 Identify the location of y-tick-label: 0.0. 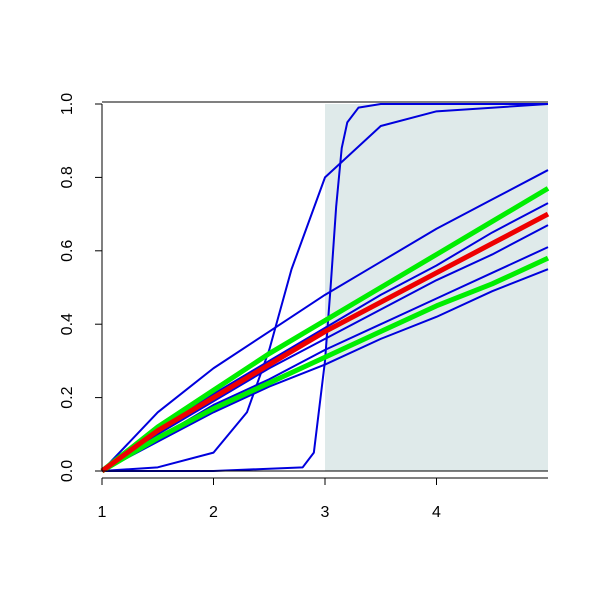
(67, 471).